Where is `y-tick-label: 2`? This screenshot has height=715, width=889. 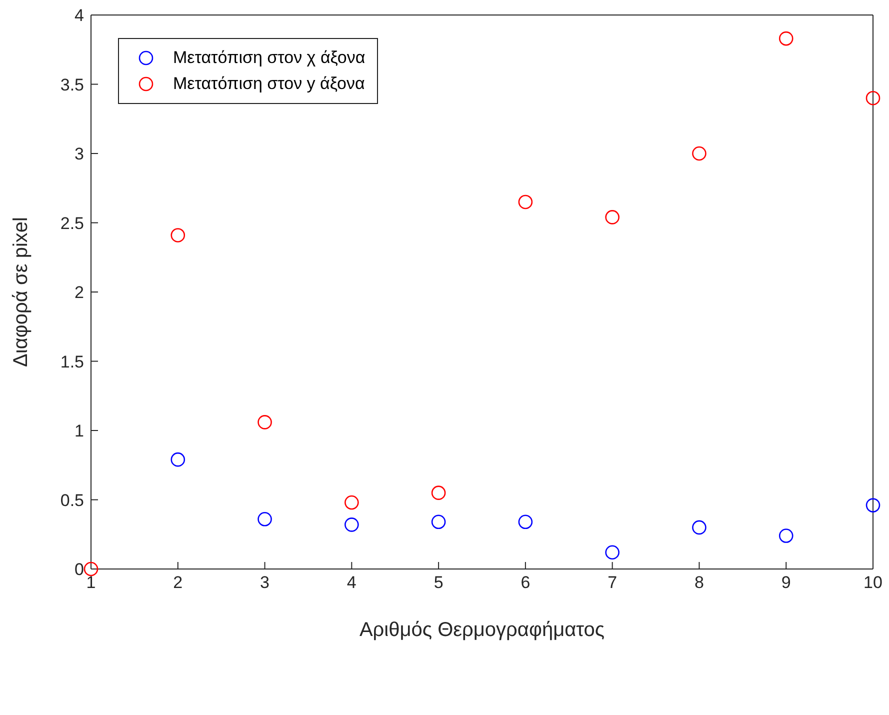
y-tick-label: 2 is located at coordinates (79, 292).